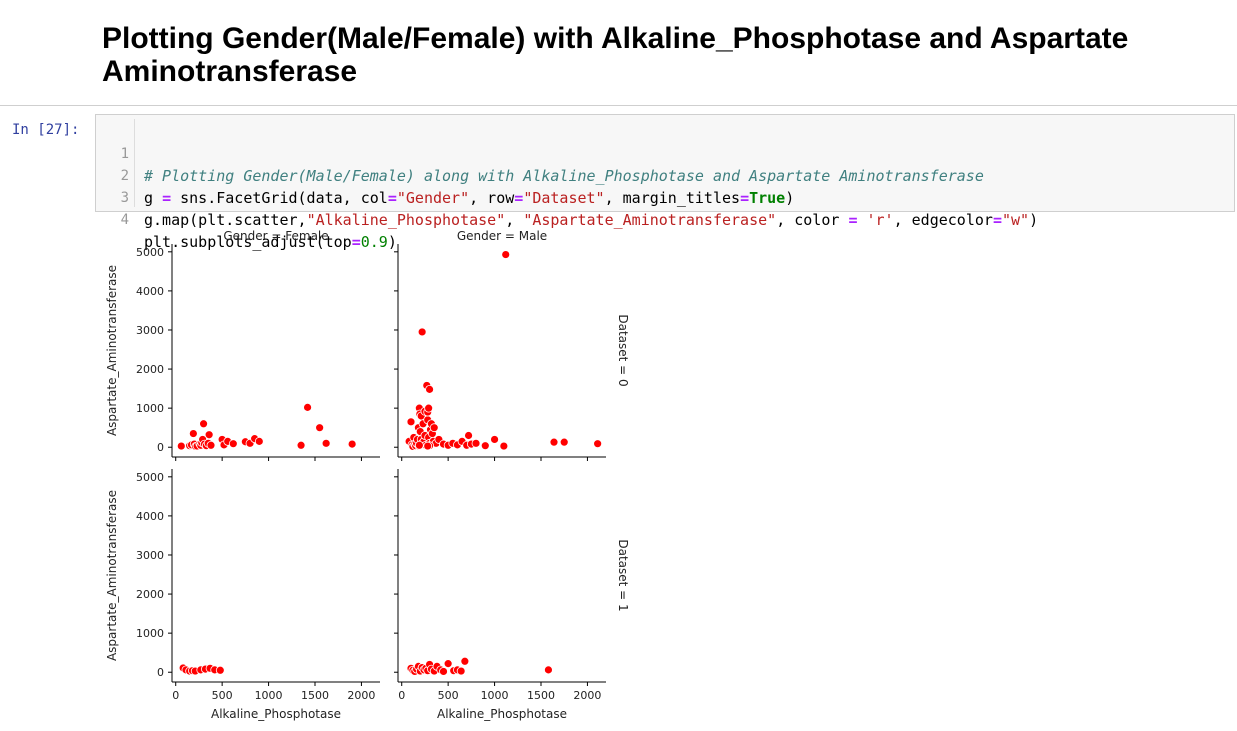 This screenshot has height=731, width=1237. What do you see at coordinates (246, 219) in the screenshot?
I see `code-line-4: 4 plt.subplots_adjust(top=0.9)` at bounding box center [246, 219].